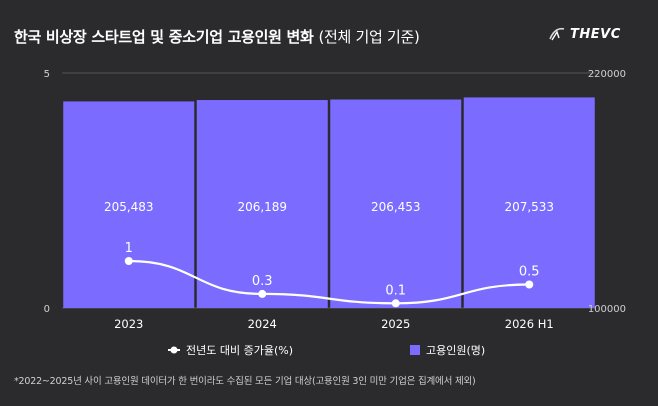 This screenshot has height=406, width=658. I want to click on bar-value-label: 205,483, so click(129, 207).